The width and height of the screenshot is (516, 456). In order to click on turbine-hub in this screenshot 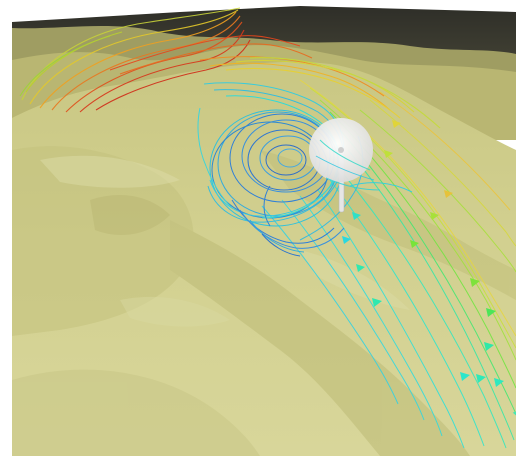, I will do `click(341, 150)`.